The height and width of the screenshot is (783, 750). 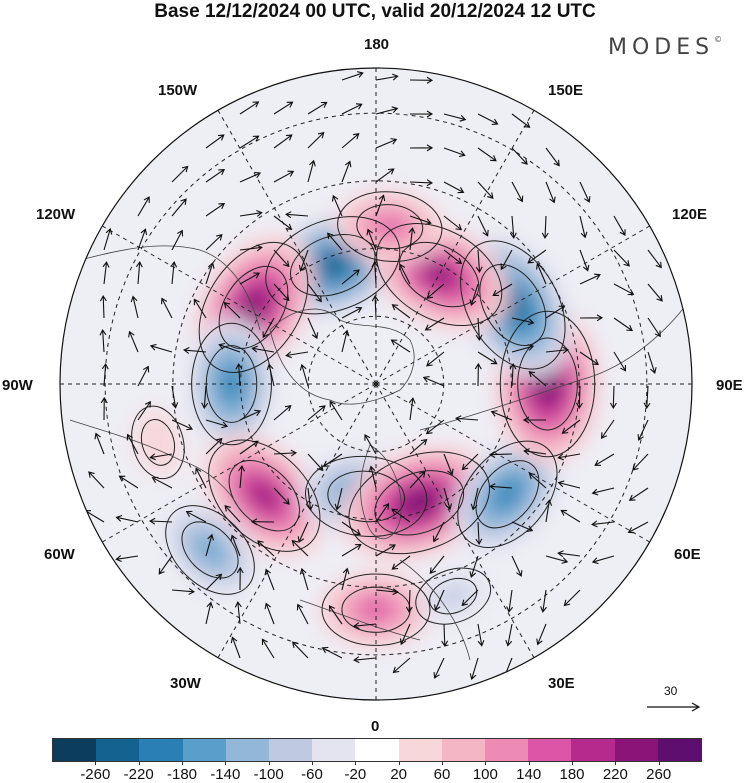 What do you see at coordinates (366, 496) in the screenshot?
I see `contour-low-scandinavia` at bounding box center [366, 496].